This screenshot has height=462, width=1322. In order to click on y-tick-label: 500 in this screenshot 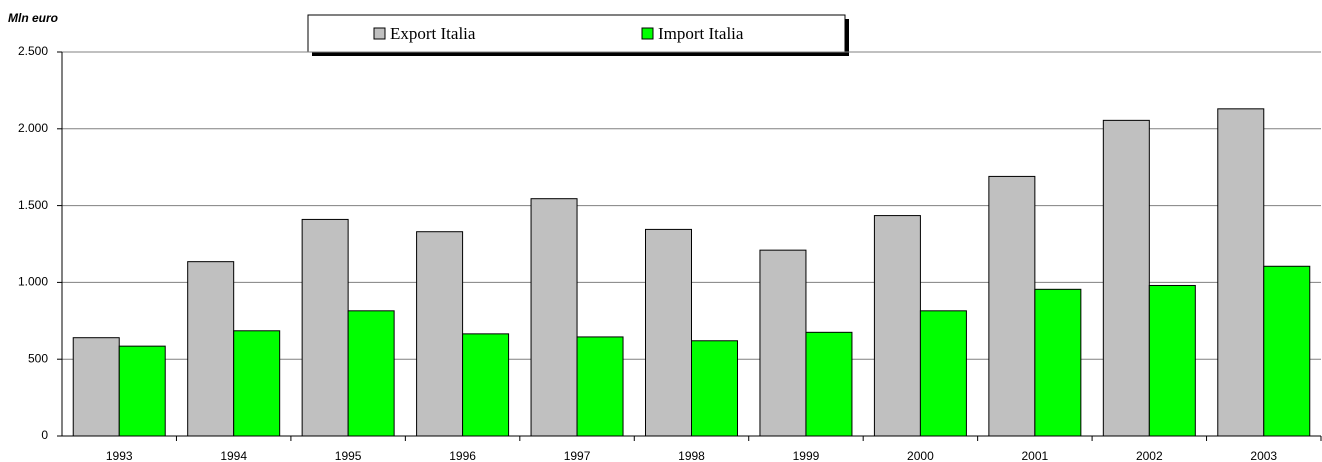, I will do `click(38, 358)`.